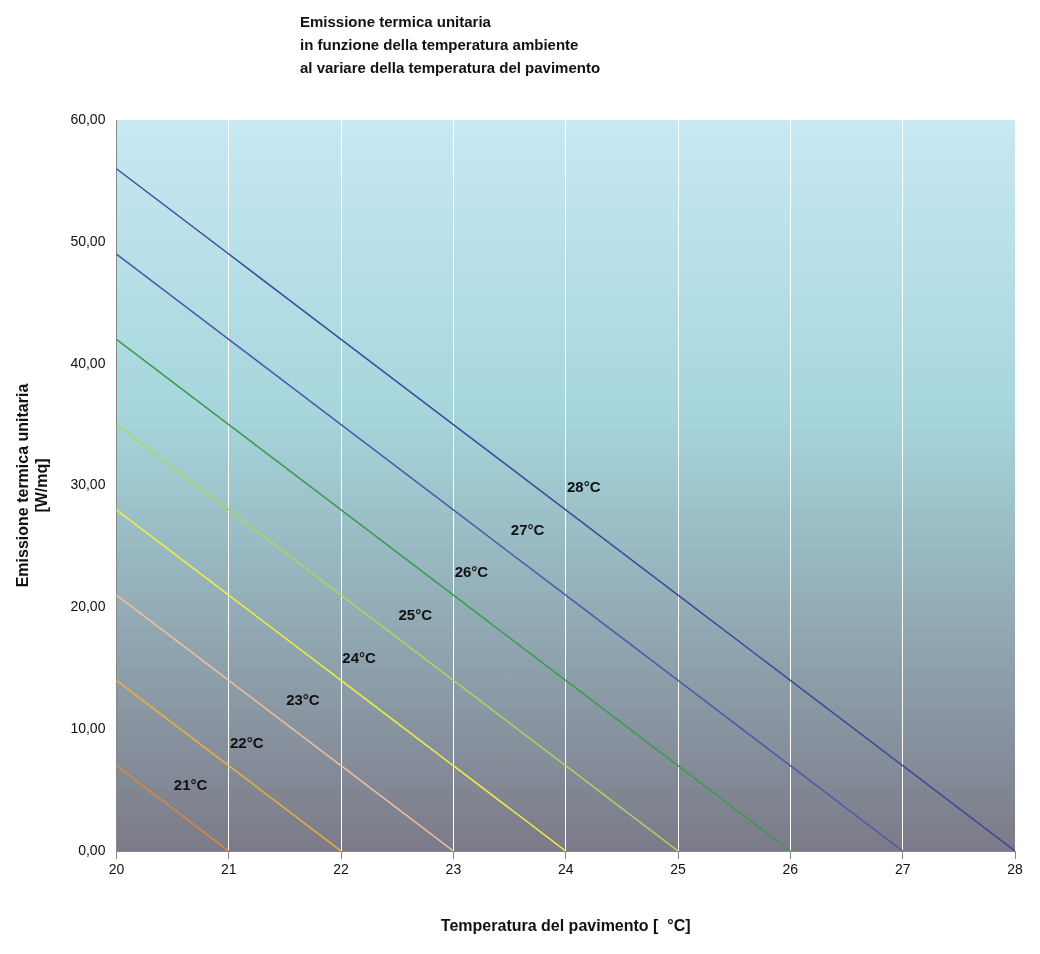 The image size is (1040, 954). What do you see at coordinates (228, 869) in the screenshot?
I see `x-tick-label: 21` at bounding box center [228, 869].